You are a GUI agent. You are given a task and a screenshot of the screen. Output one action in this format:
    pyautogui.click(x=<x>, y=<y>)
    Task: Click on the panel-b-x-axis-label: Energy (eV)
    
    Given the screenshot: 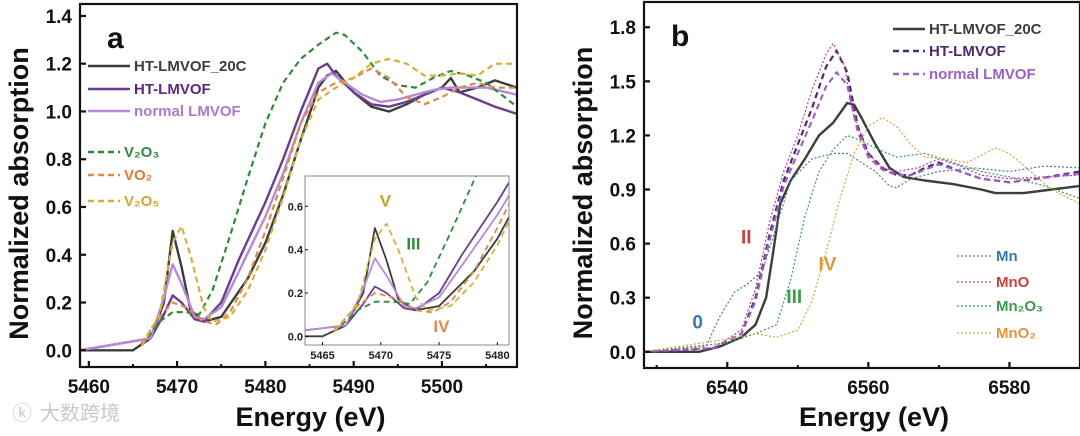 What is the action you would take?
    pyautogui.click(x=874, y=417)
    